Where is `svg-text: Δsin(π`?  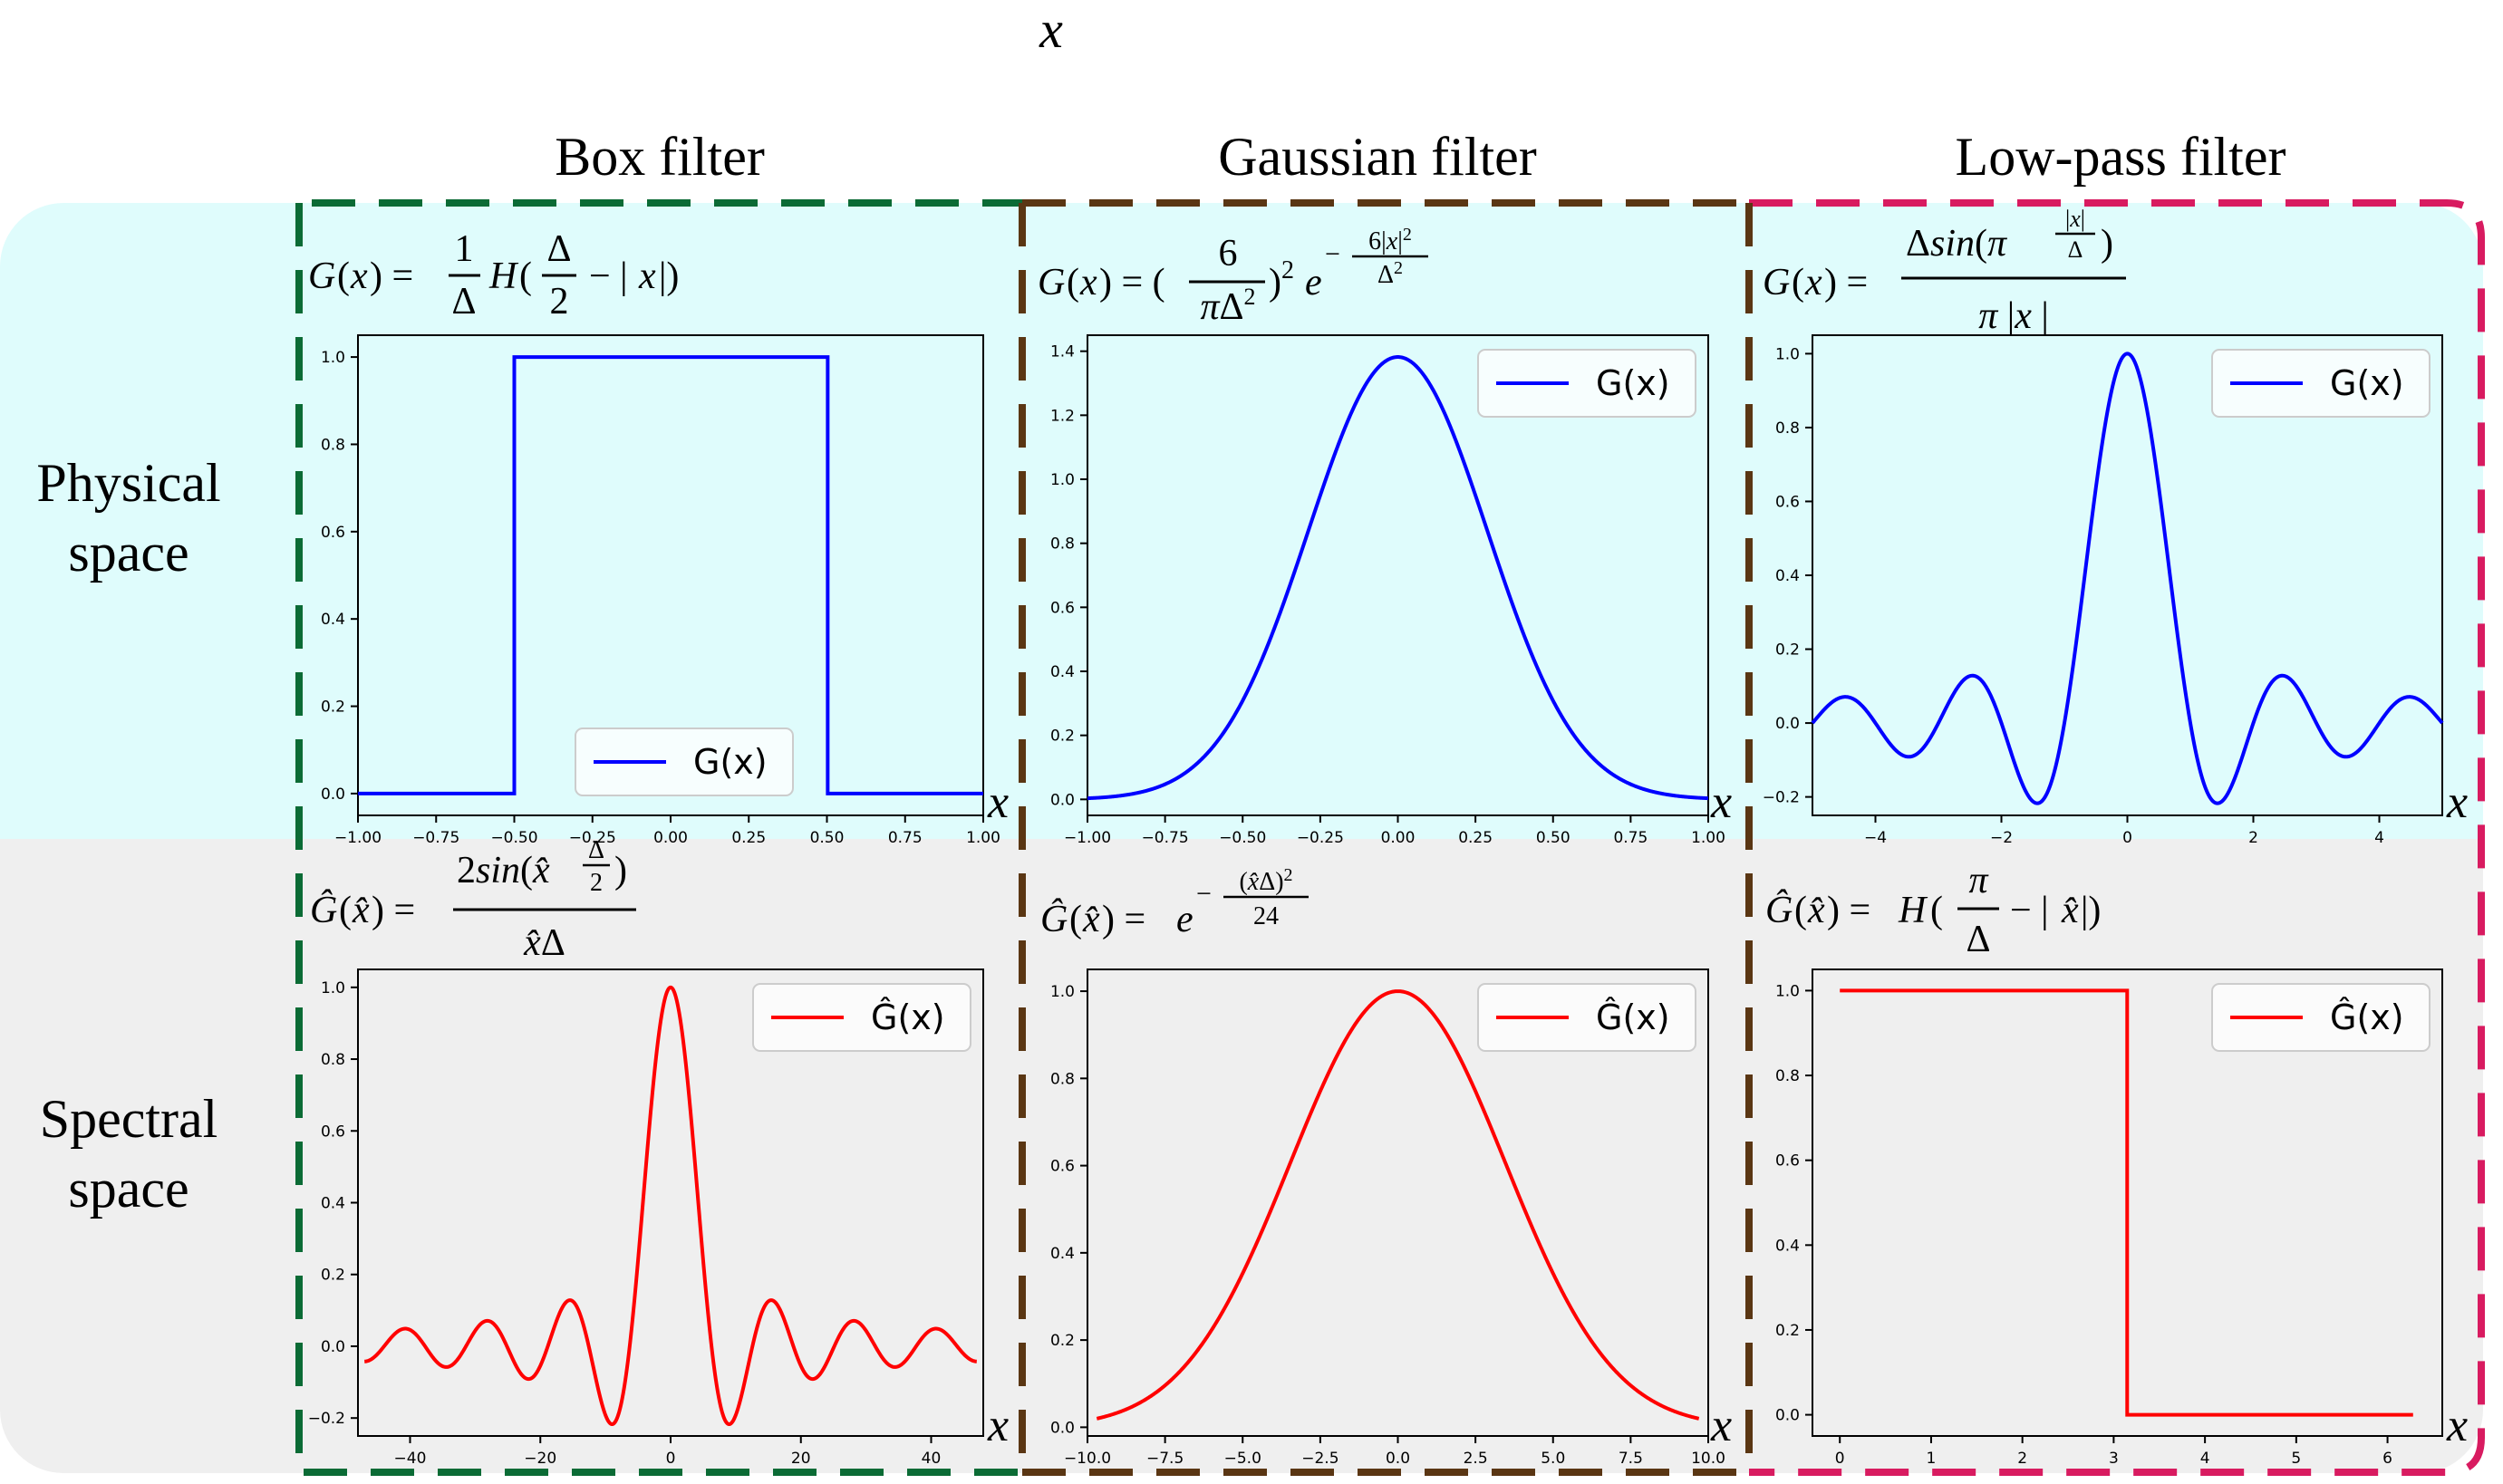
svg-text: Δsin(π is located at coordinates (1956, 244).